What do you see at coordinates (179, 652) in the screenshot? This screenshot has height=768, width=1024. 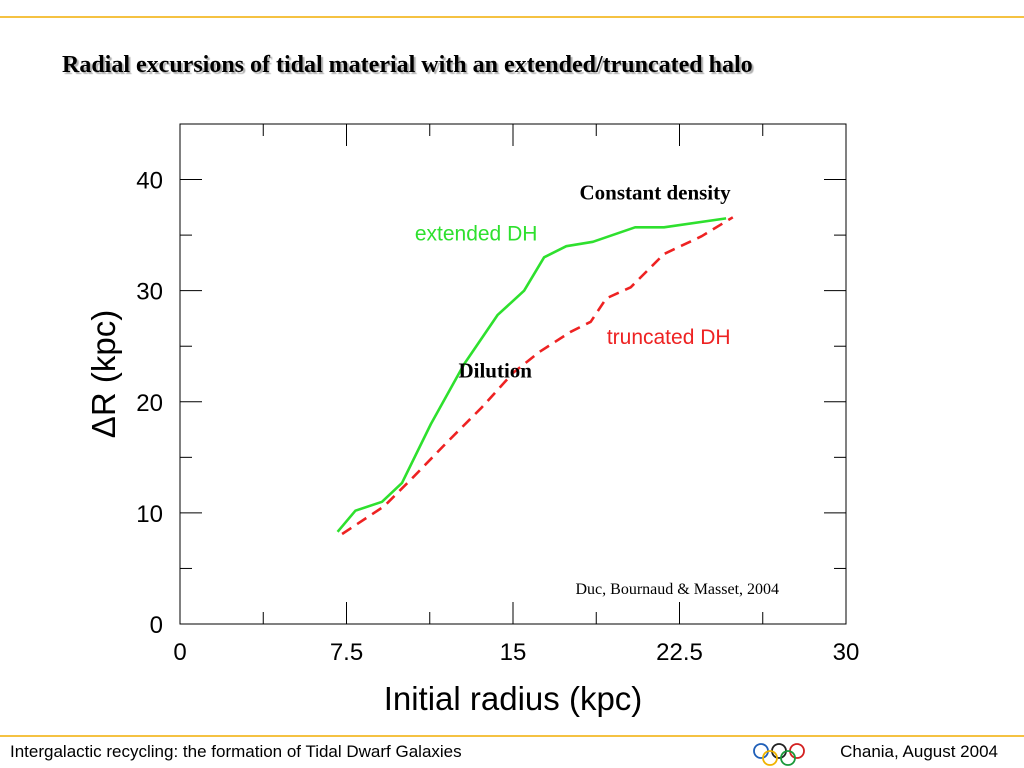 I see `x-tick-label: 0` at bounding box center [179, 652].